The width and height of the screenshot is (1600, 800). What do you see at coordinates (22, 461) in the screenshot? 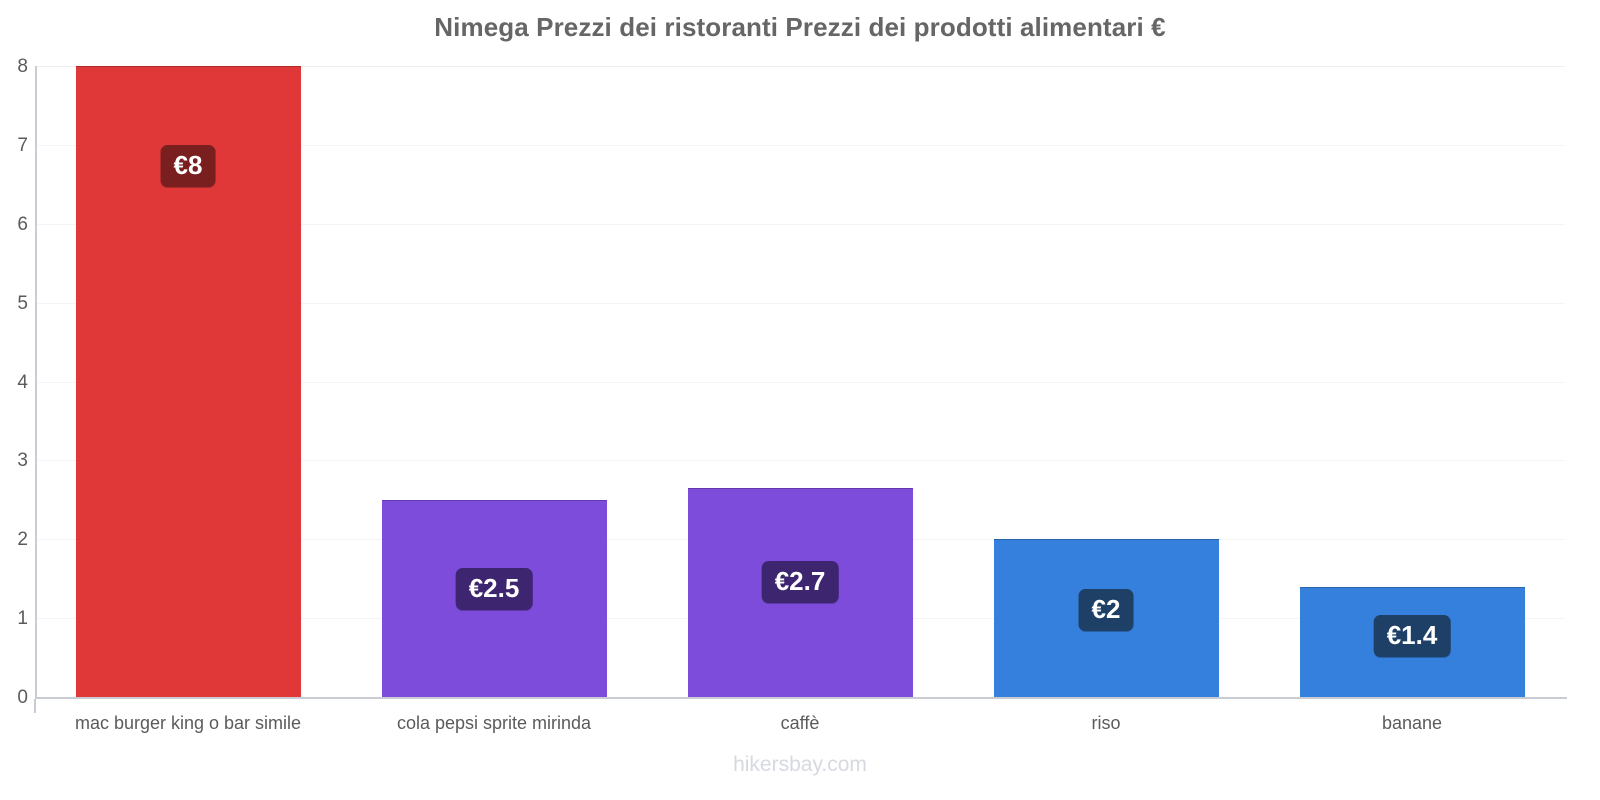
I see `y-axis-tick-label: 3` at bounding box center [22, 461].